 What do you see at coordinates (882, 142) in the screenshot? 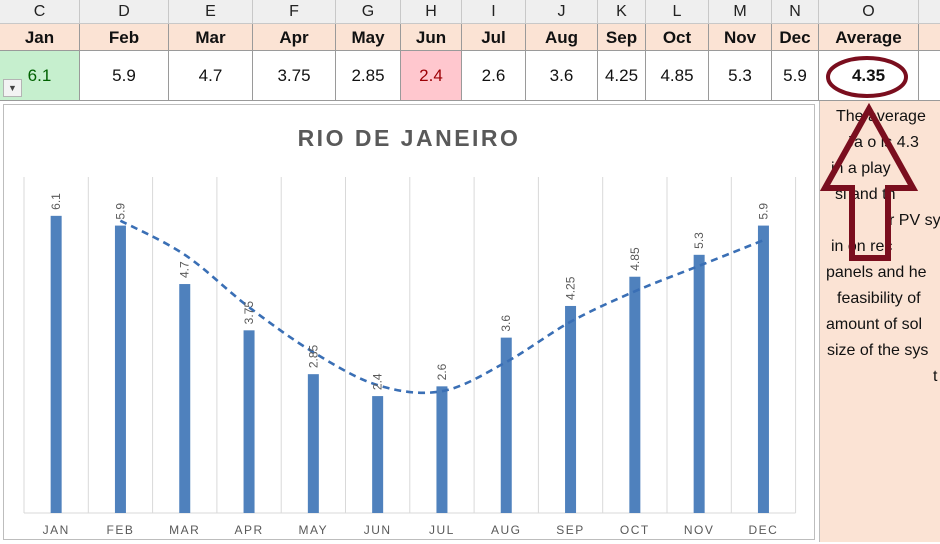
I see `note-line: Ja o is 4.3` at bounding box center [882, 142].